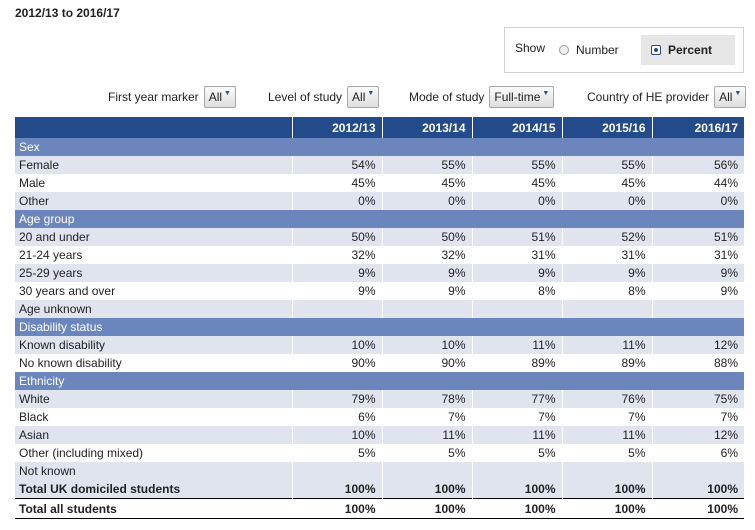 This screenshot has height=530, width=755. I want to click on row-label: 25-29 years, so click(153, 273).